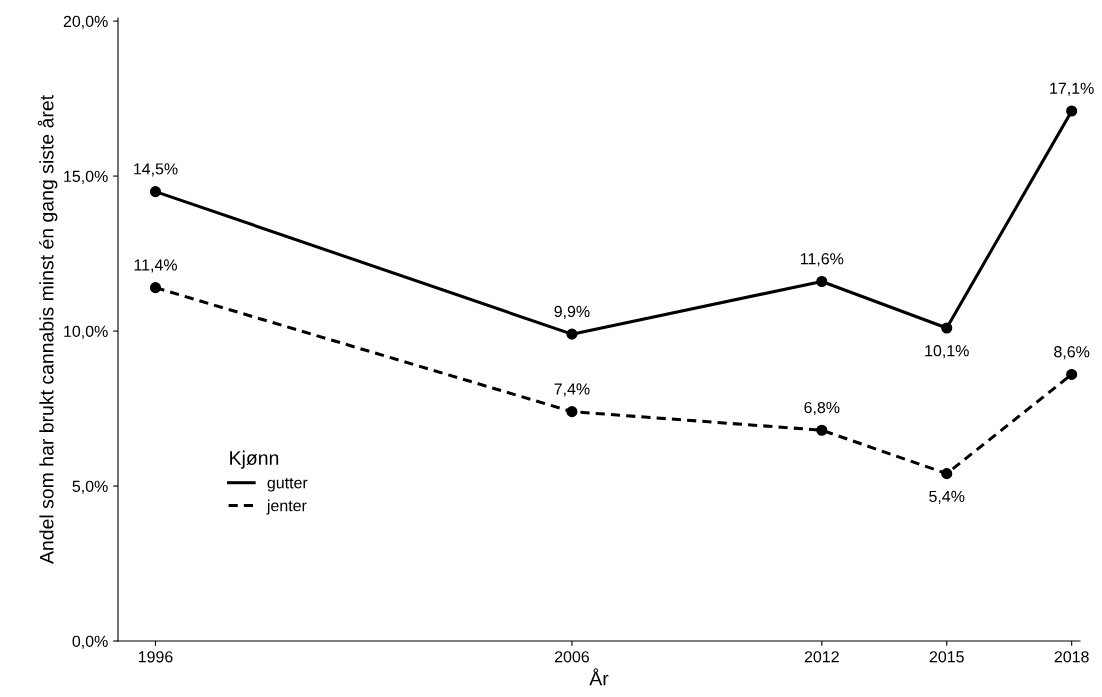  Describe the element at coordinates (86, 177) in the screenshot. I see `y-tick-label: 15,0%` at that location.